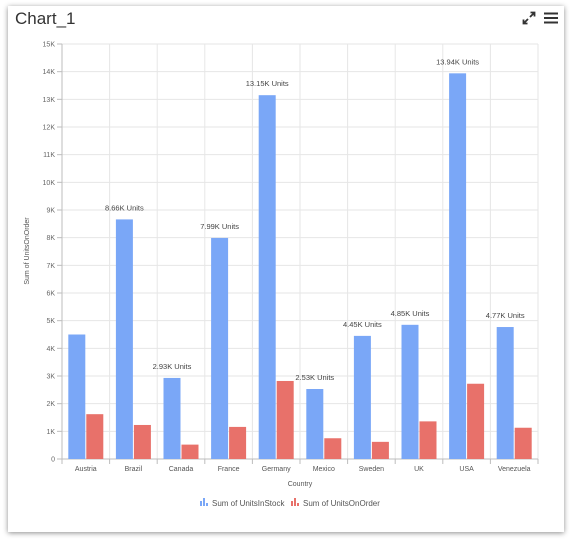 Image resolution: width=576 pixels, height=546 pixels. I want to click on x-tick-label: UK, so click(419, 469).